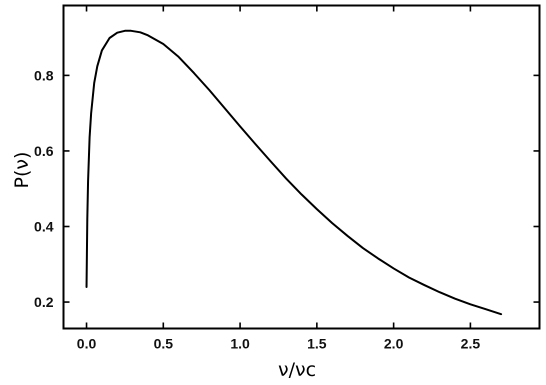 Image resolution: width=546 pixels, height=385 pixels. I want to click on y-tick-label: 0.6, so click(44, 151).